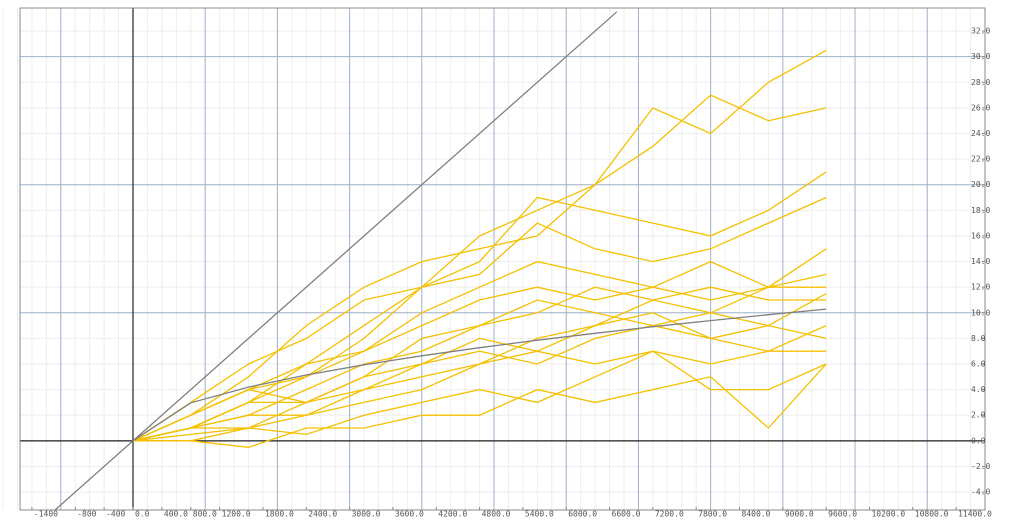 The image size is (1024, 525). Describe the element at coordinates (366, 514) in the screenshot. I see `x-tick-label: 3000.0` at that location.